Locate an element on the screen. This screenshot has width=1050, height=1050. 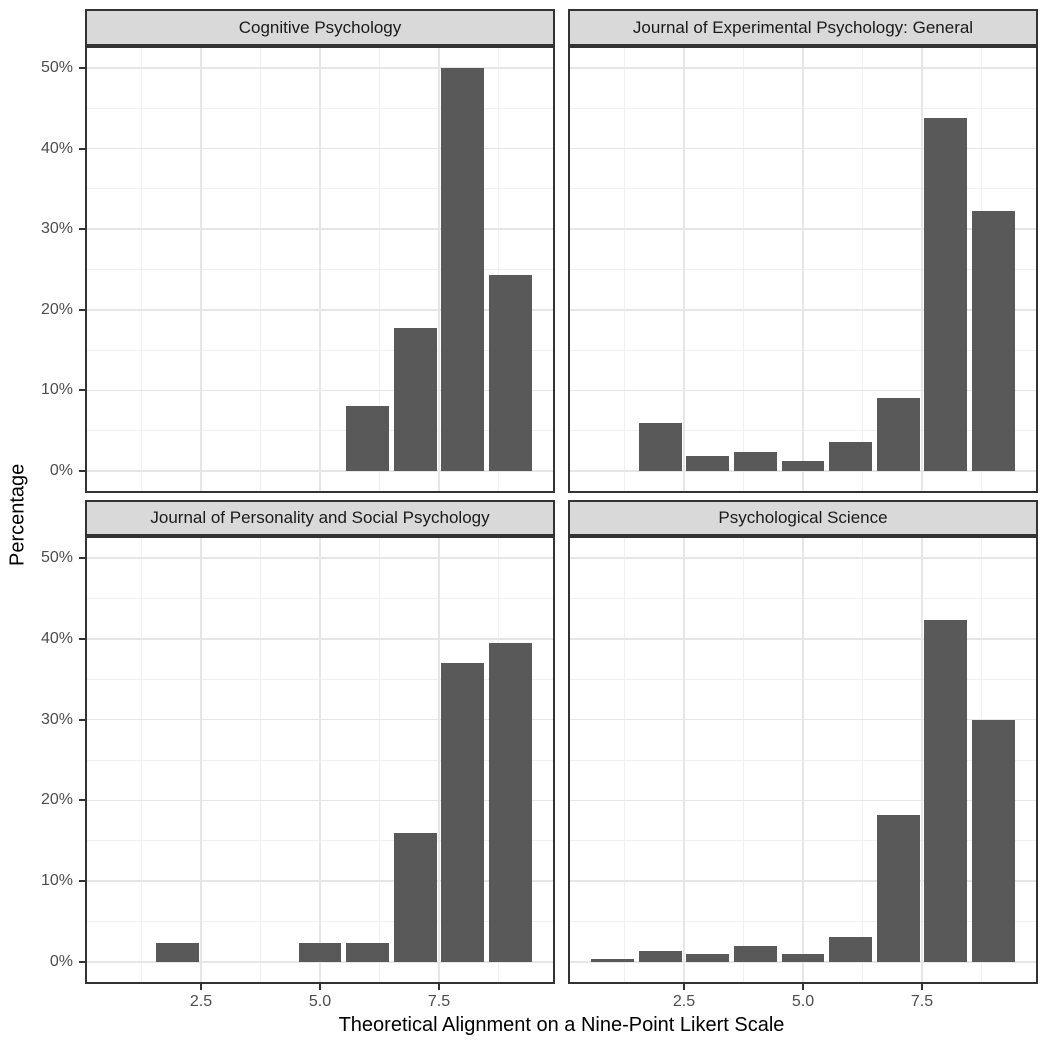
facet-strip-label: Cognitive Psychology is located at coordinates (320, 27).